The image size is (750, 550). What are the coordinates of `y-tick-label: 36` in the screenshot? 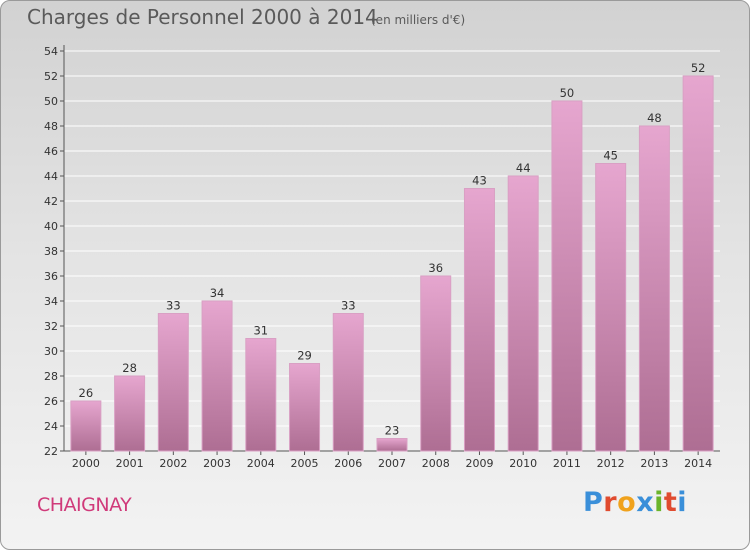 It's located at (51, 276).